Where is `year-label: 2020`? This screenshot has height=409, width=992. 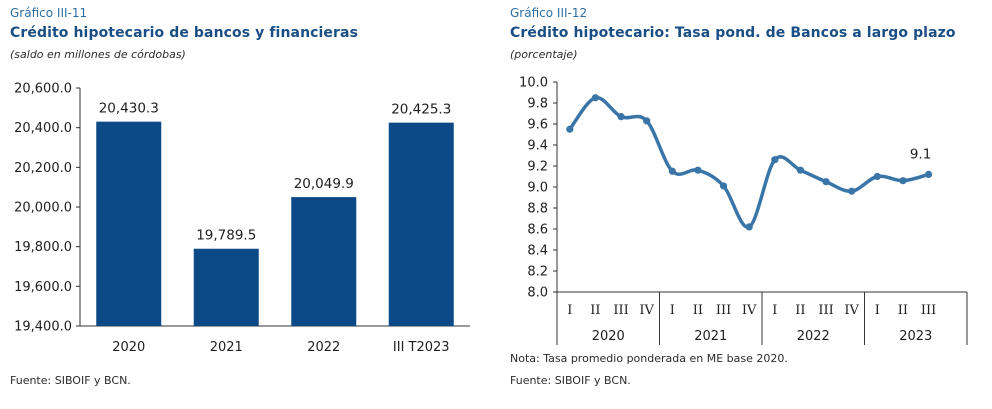
year-label: 2020 is located at coordinates (608, 336).